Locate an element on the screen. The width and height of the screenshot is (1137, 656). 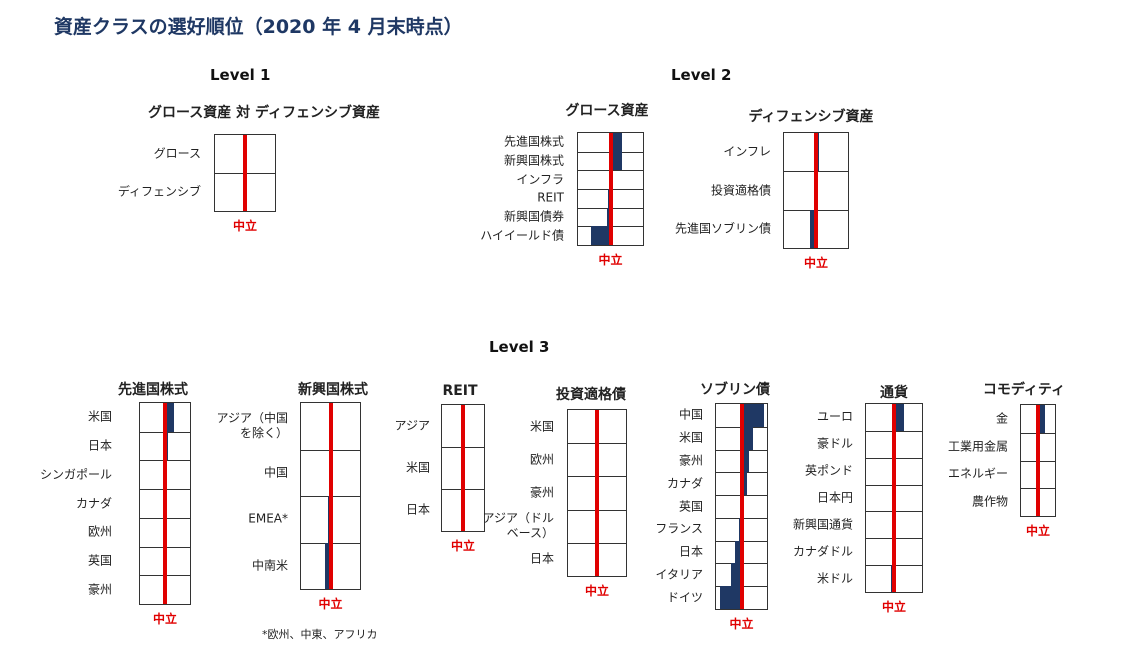
row-label: EMEA* is located at coordinates (268, 518).